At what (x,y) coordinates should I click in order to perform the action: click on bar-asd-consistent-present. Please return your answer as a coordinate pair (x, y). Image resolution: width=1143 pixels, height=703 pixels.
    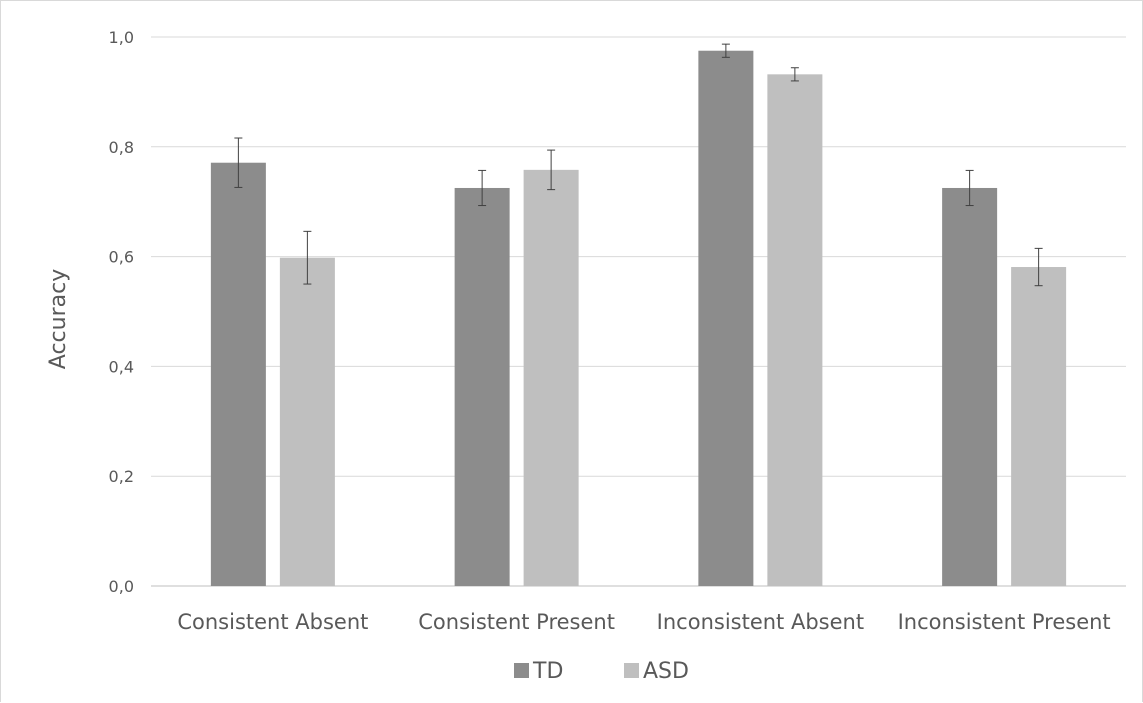
    Looking at the image, I should click on (551, 377).